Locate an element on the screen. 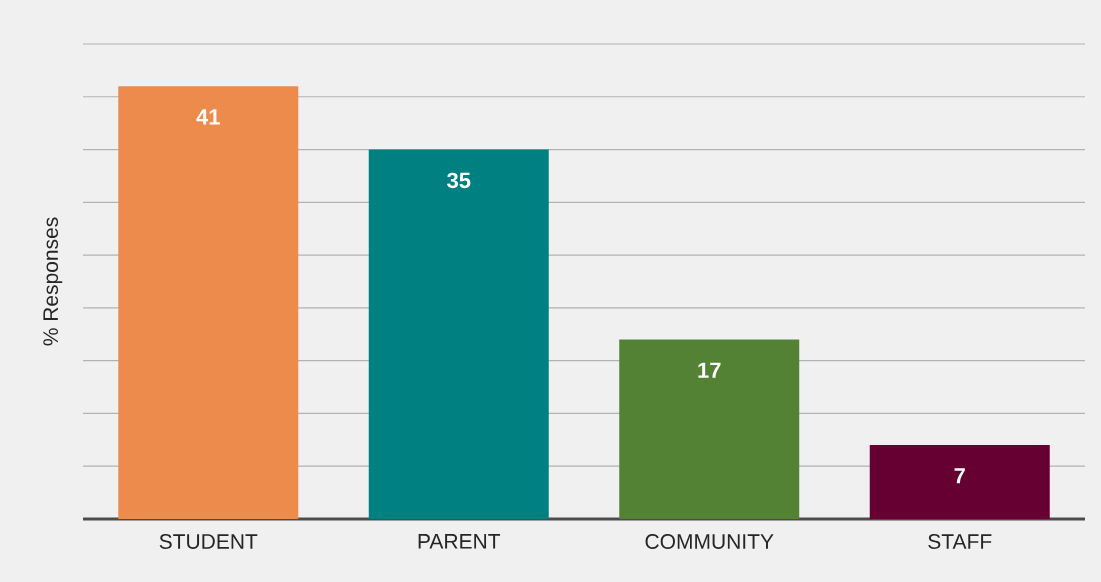  x-tick-label: PARENT is located at coordinates (459, 541).